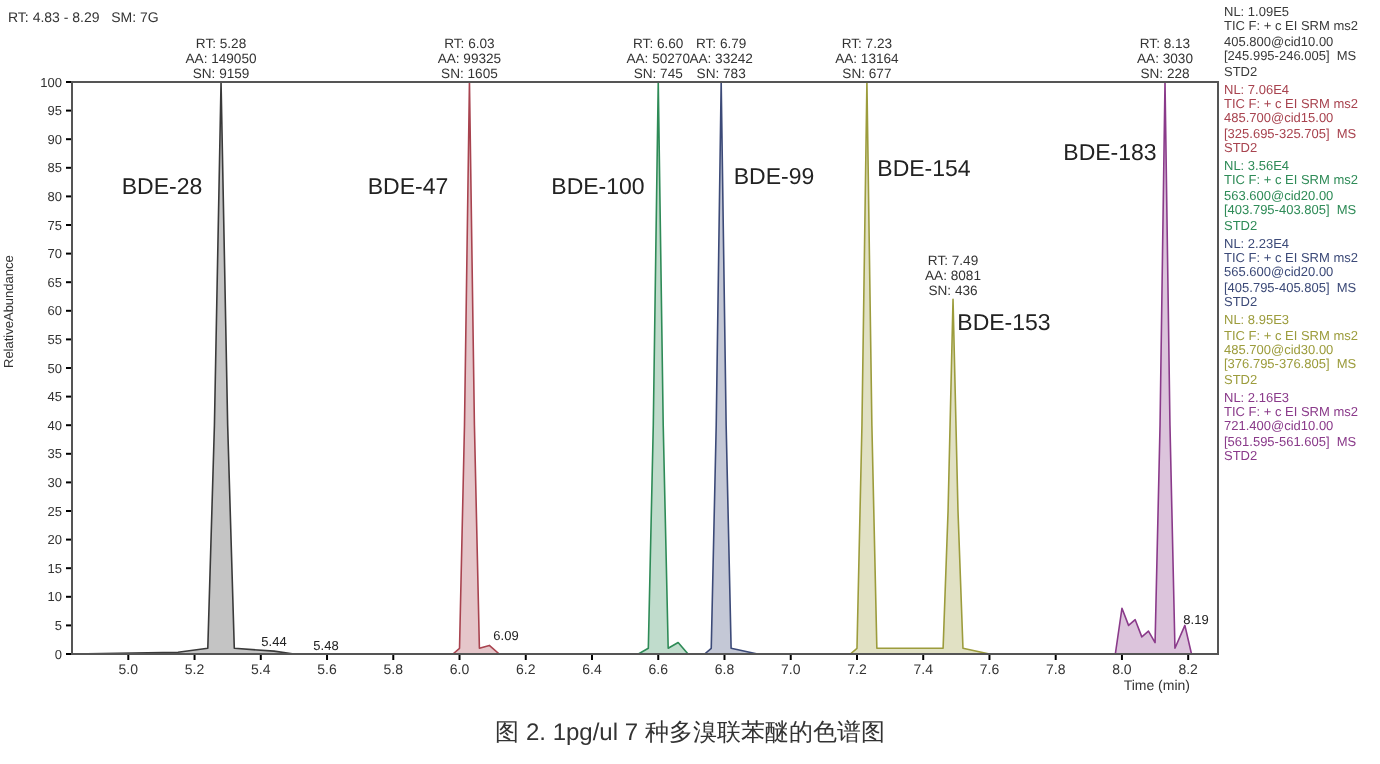 This screenshot has height=764, width=1380. Describe the element at coordinates (690, 733) in the screenshot. I see `text: 图 2. 1pg/ul 7 种多溴联苯醚的色谱图` at that location.